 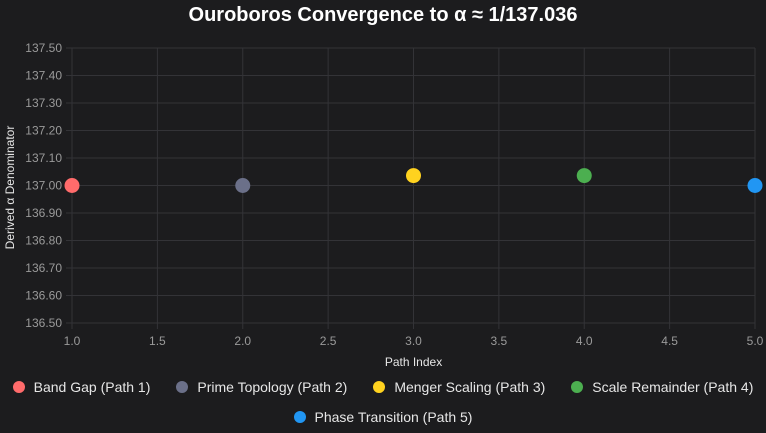 I want to click on y-tick-label: 137.00, so click(x=43, y=186).